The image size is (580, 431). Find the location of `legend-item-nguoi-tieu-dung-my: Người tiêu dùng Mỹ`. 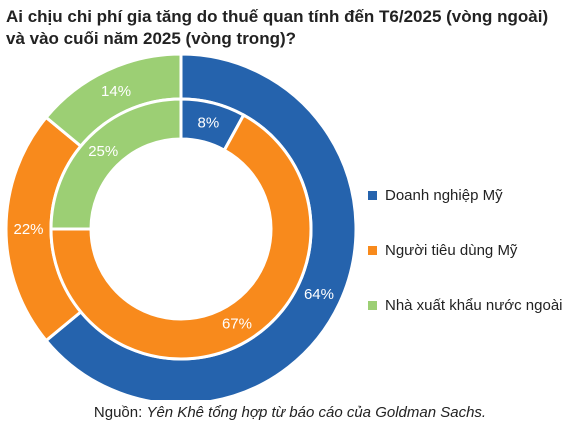

legend-item-nguoi-tieu-dung-my: Người tiêu dùng Mỹ is located at coordinates (465, 250).